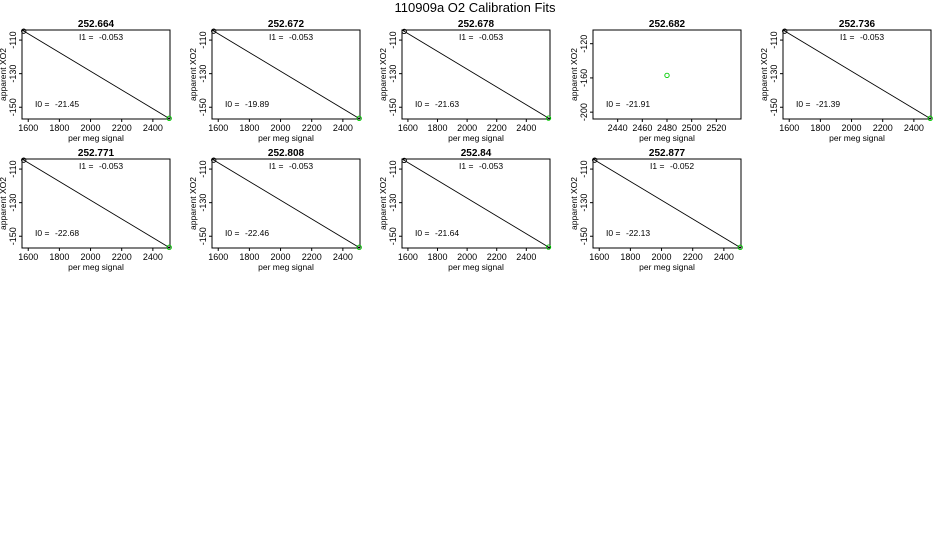  Describe the element at coordinates (618, 128) in the screenshot. I see `x-tick-label: 2440` at that location.